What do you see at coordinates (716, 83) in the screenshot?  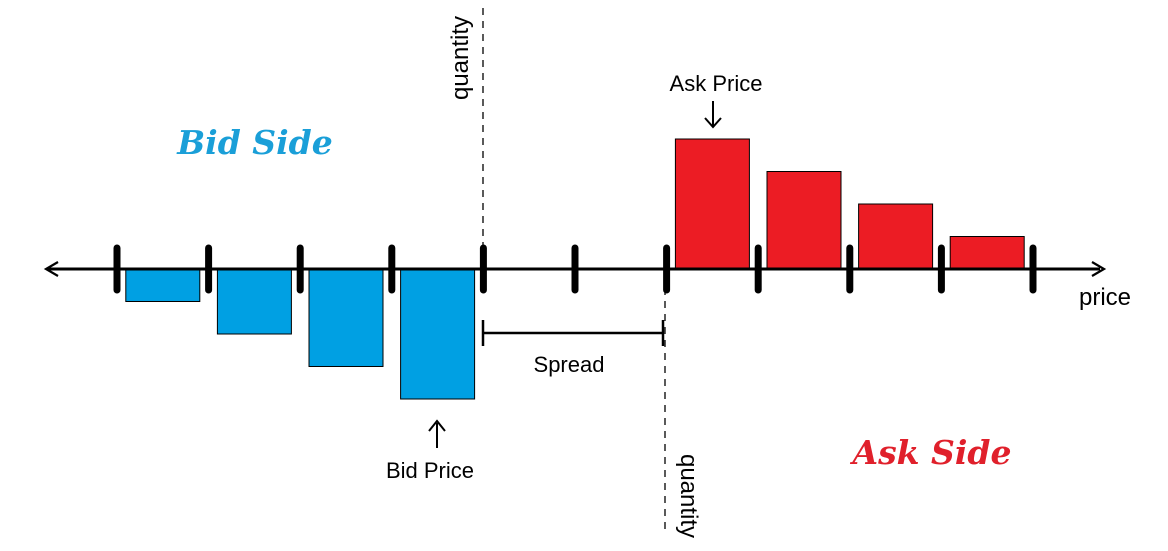 I see `ask-price-label: Ask Price` at bounding box center [716, 83].